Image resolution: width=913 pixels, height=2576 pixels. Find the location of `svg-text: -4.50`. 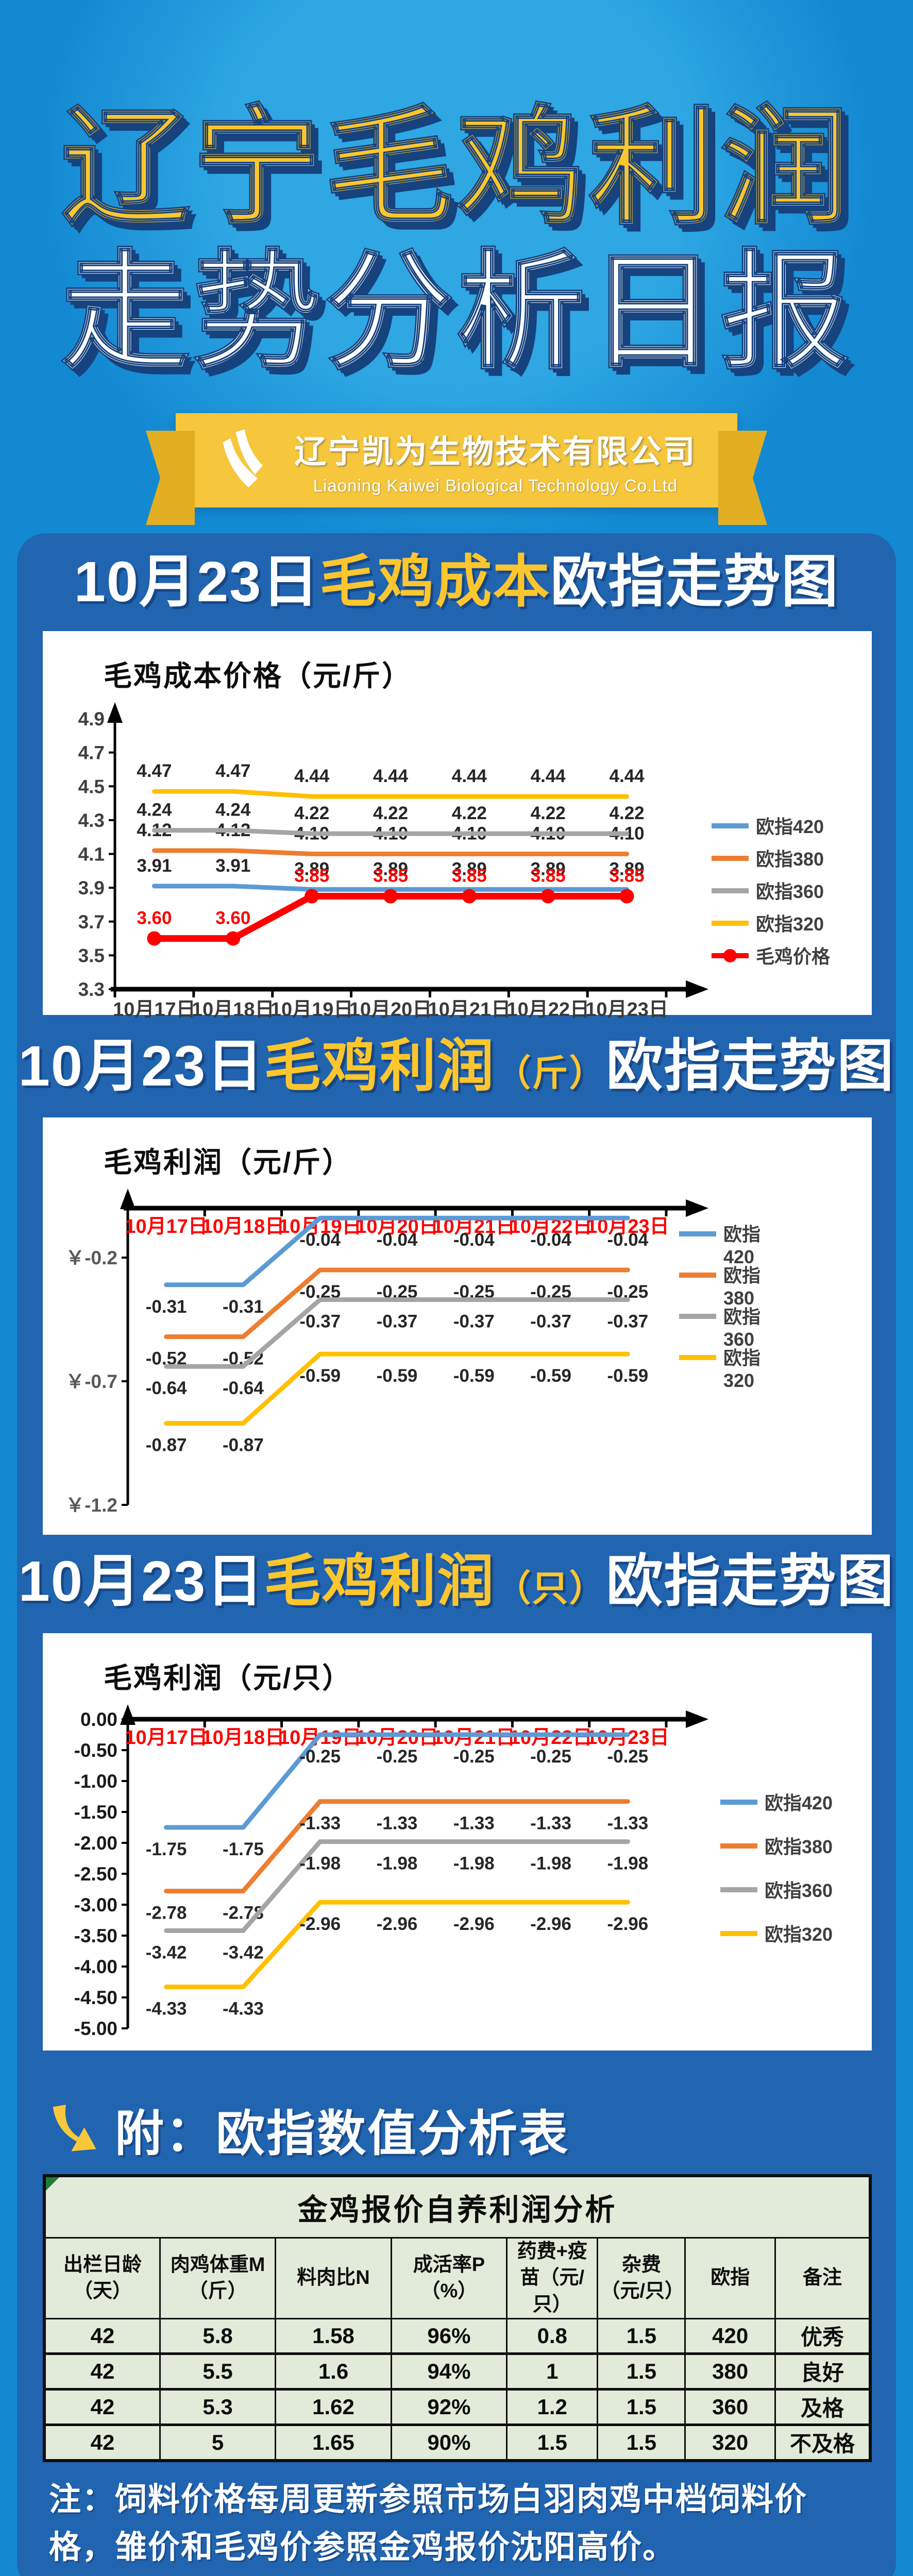

svg-text: -4.50 is located at coordinates (96, 1997).